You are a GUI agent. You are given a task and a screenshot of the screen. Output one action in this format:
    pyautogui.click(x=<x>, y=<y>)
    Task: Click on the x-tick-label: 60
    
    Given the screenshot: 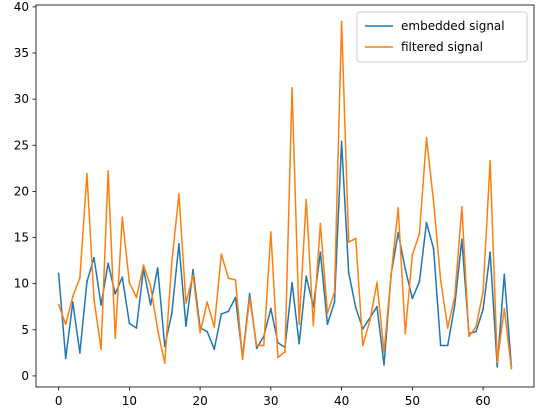 What is the action you would take?
    pyautogui.click(x=482, y=401)
    